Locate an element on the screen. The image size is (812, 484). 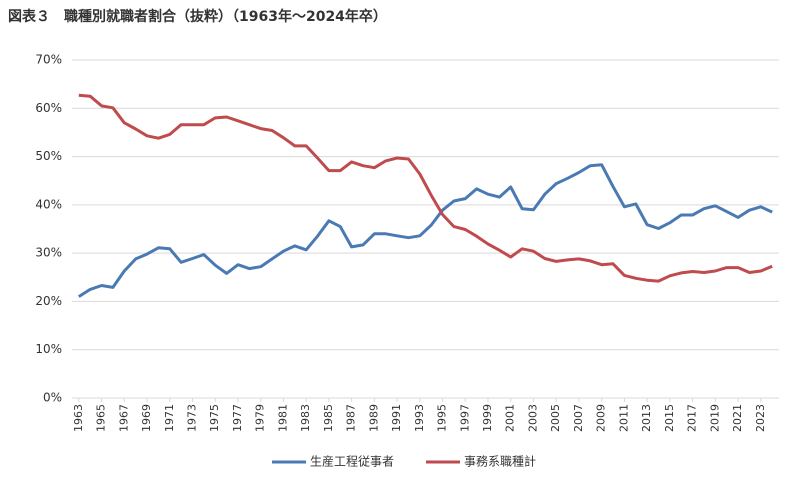
y-tick-label: 60% is located at coordinates (48, 108).